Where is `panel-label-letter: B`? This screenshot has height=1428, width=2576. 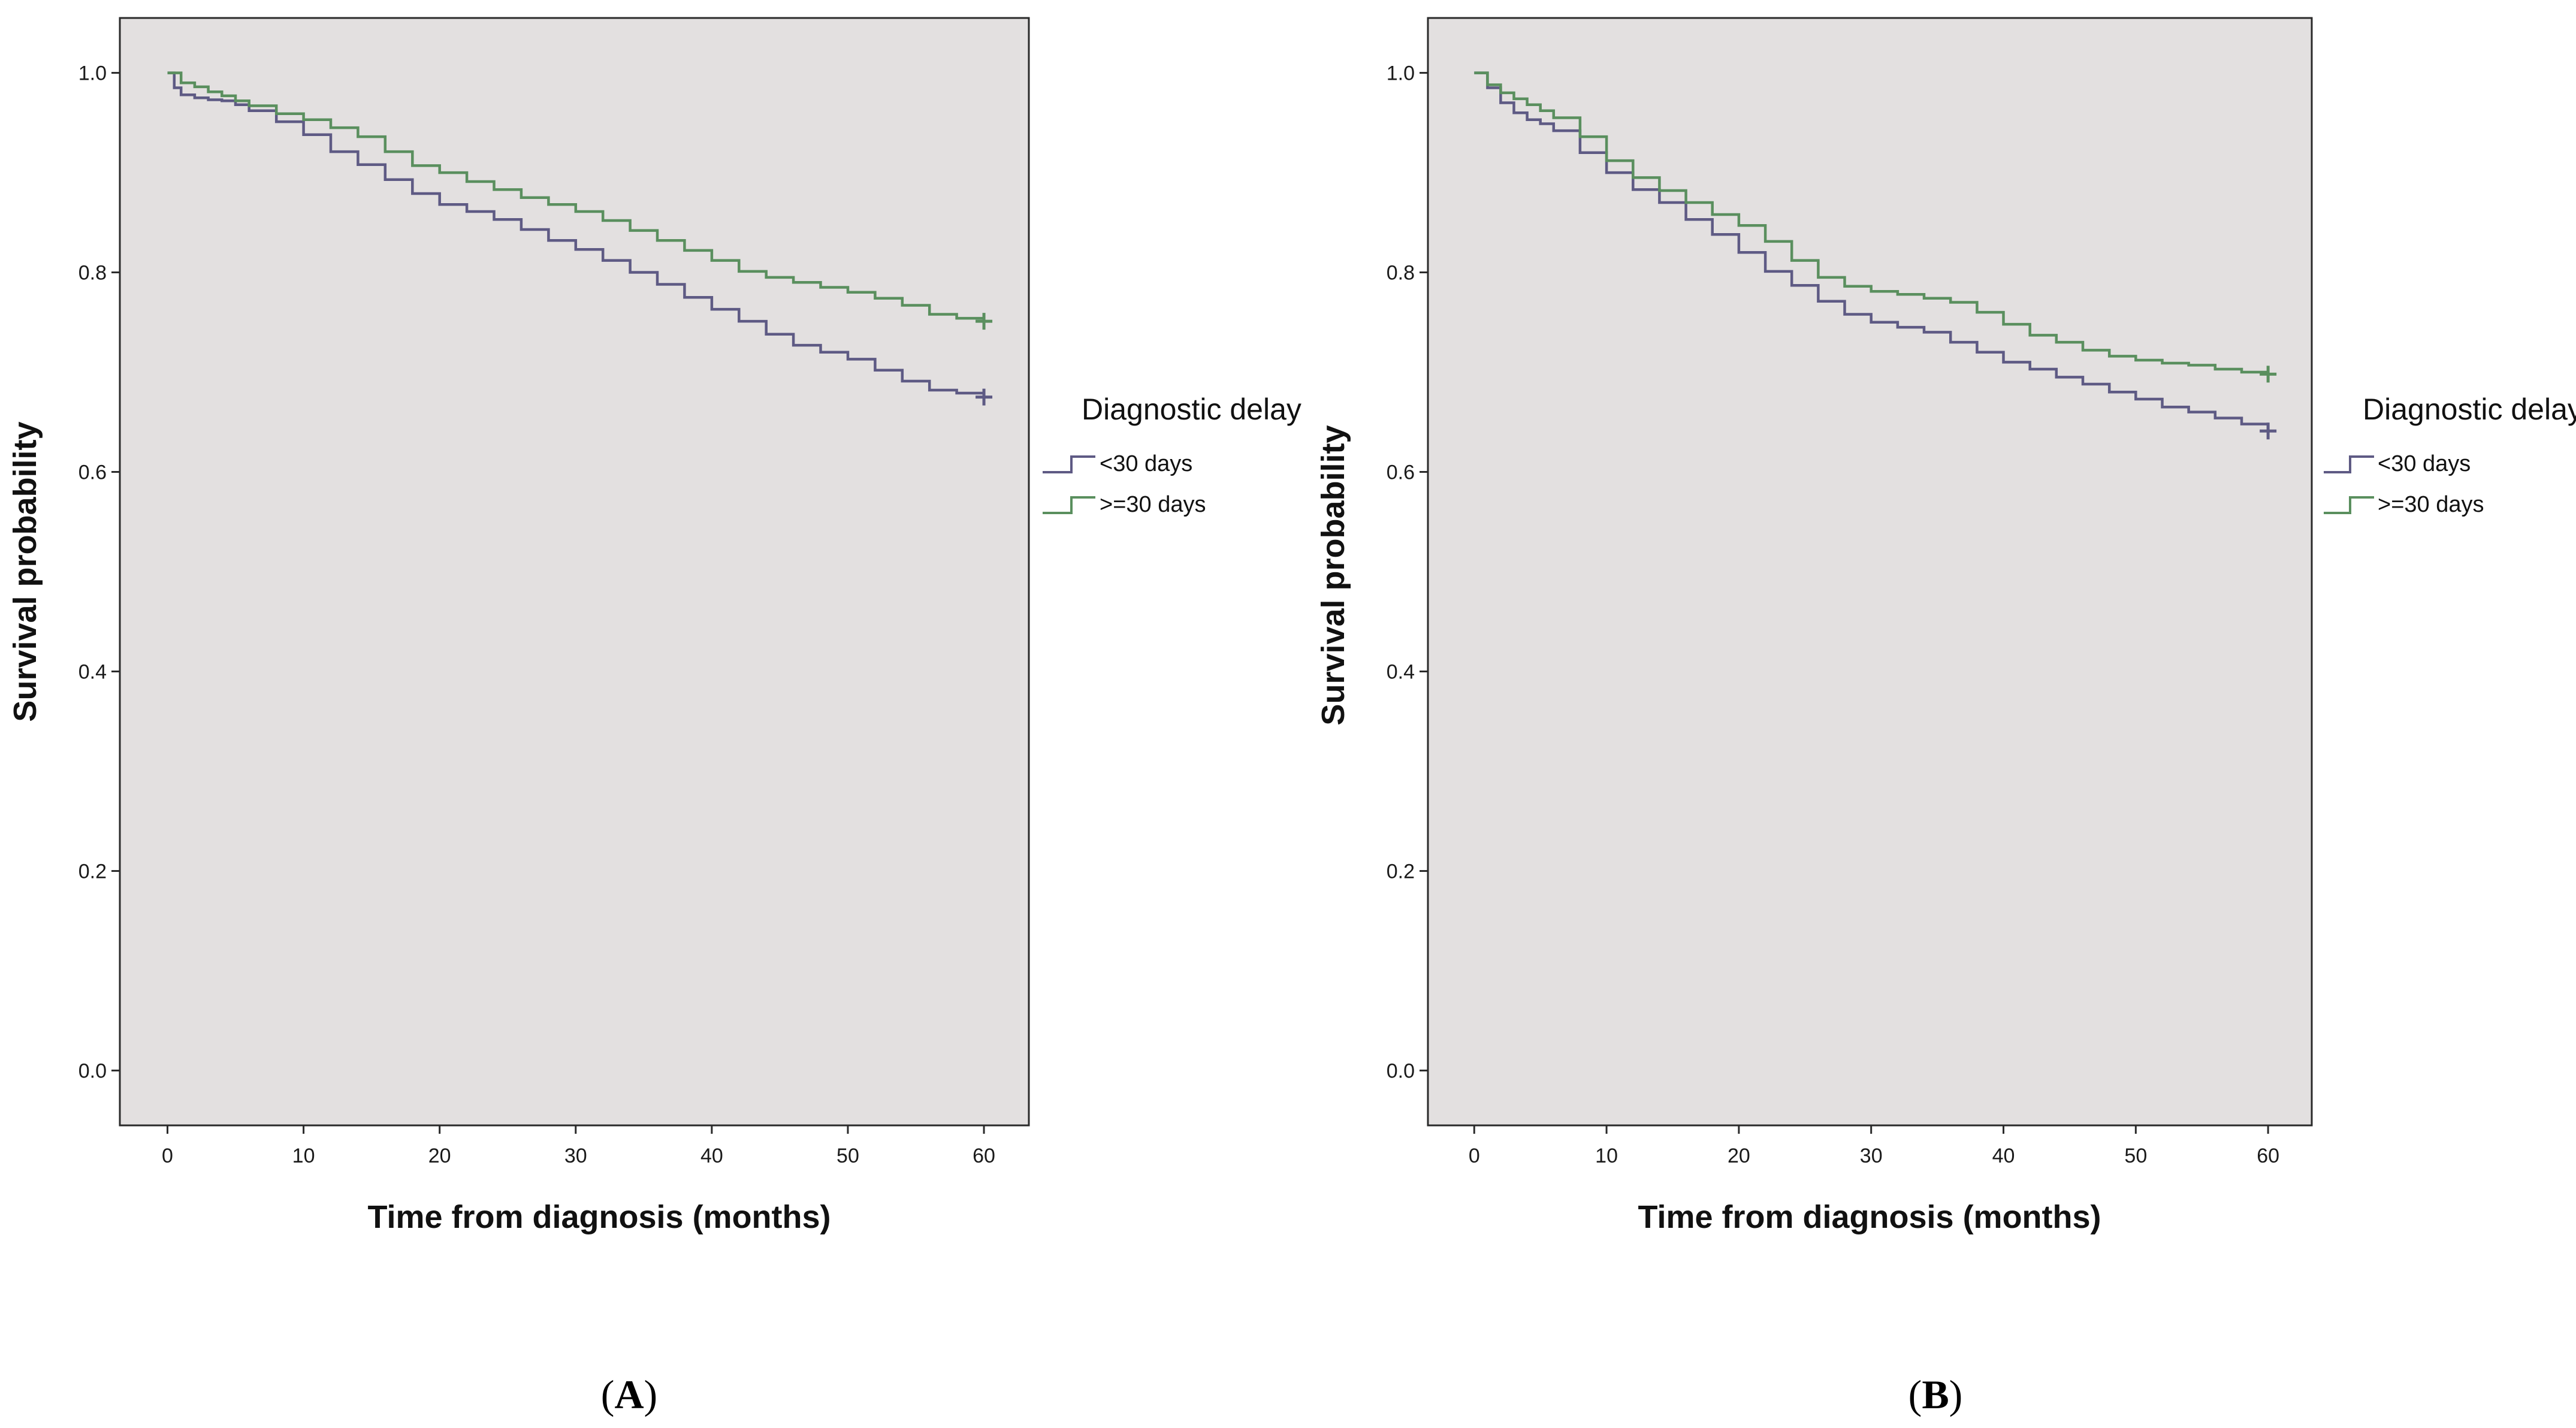
panel-label-letter: B is located at coordinates (1936, 1394).